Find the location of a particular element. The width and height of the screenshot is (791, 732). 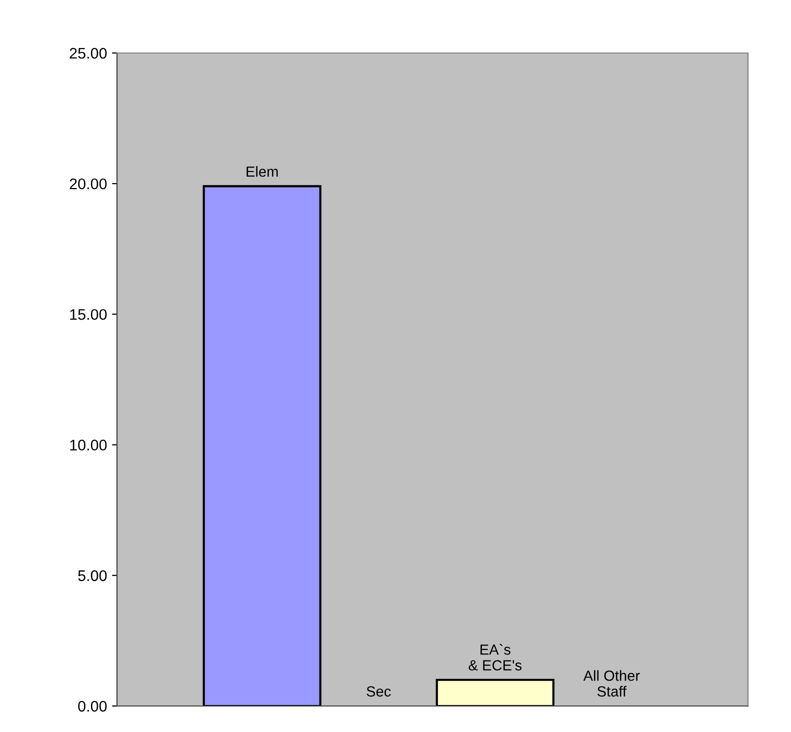

x-tick-label: EA`s & ECE's is located at coordinates (495, 657).